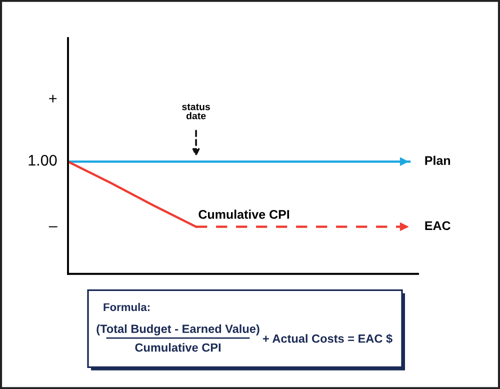  Describe the element at coordinates (437, 160) in the screenshot. I see `series-label: Plan` at that location.